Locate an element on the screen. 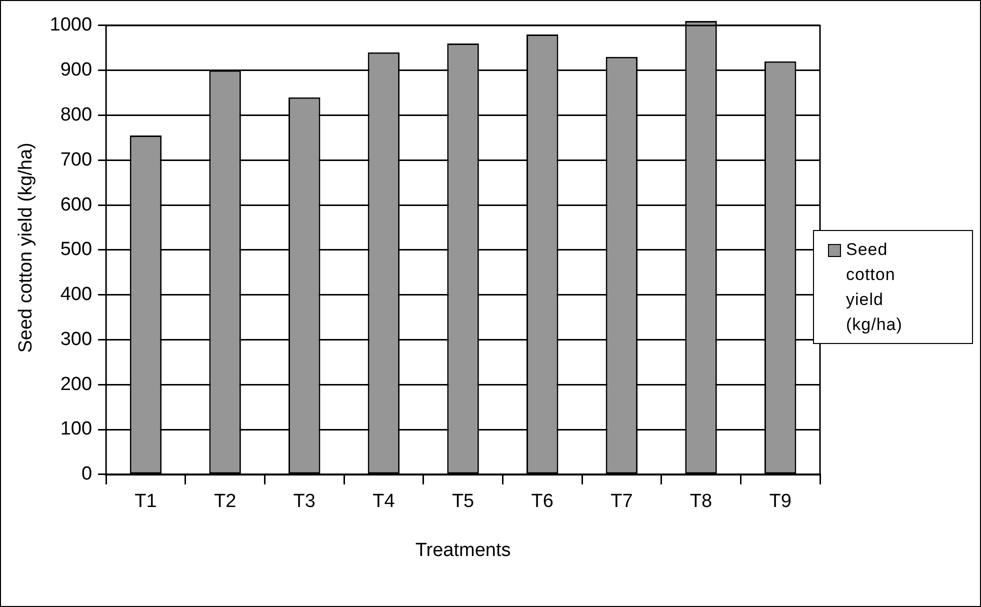  x-tick-label: T8 is located at coordinates (701, 501).